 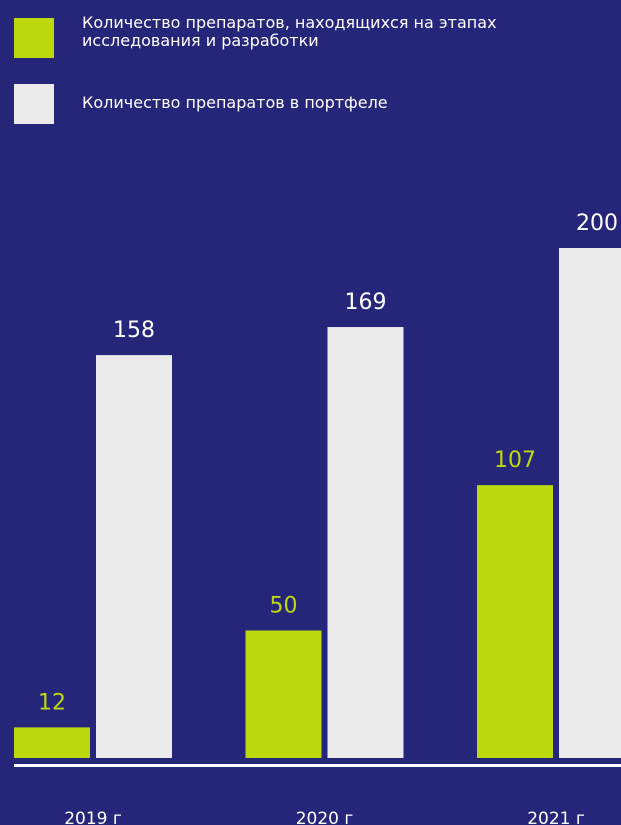 What do you see at coordinates (597, 223) in the screenshot?
I see `value-label: 200` at bounding box center [597, 223].